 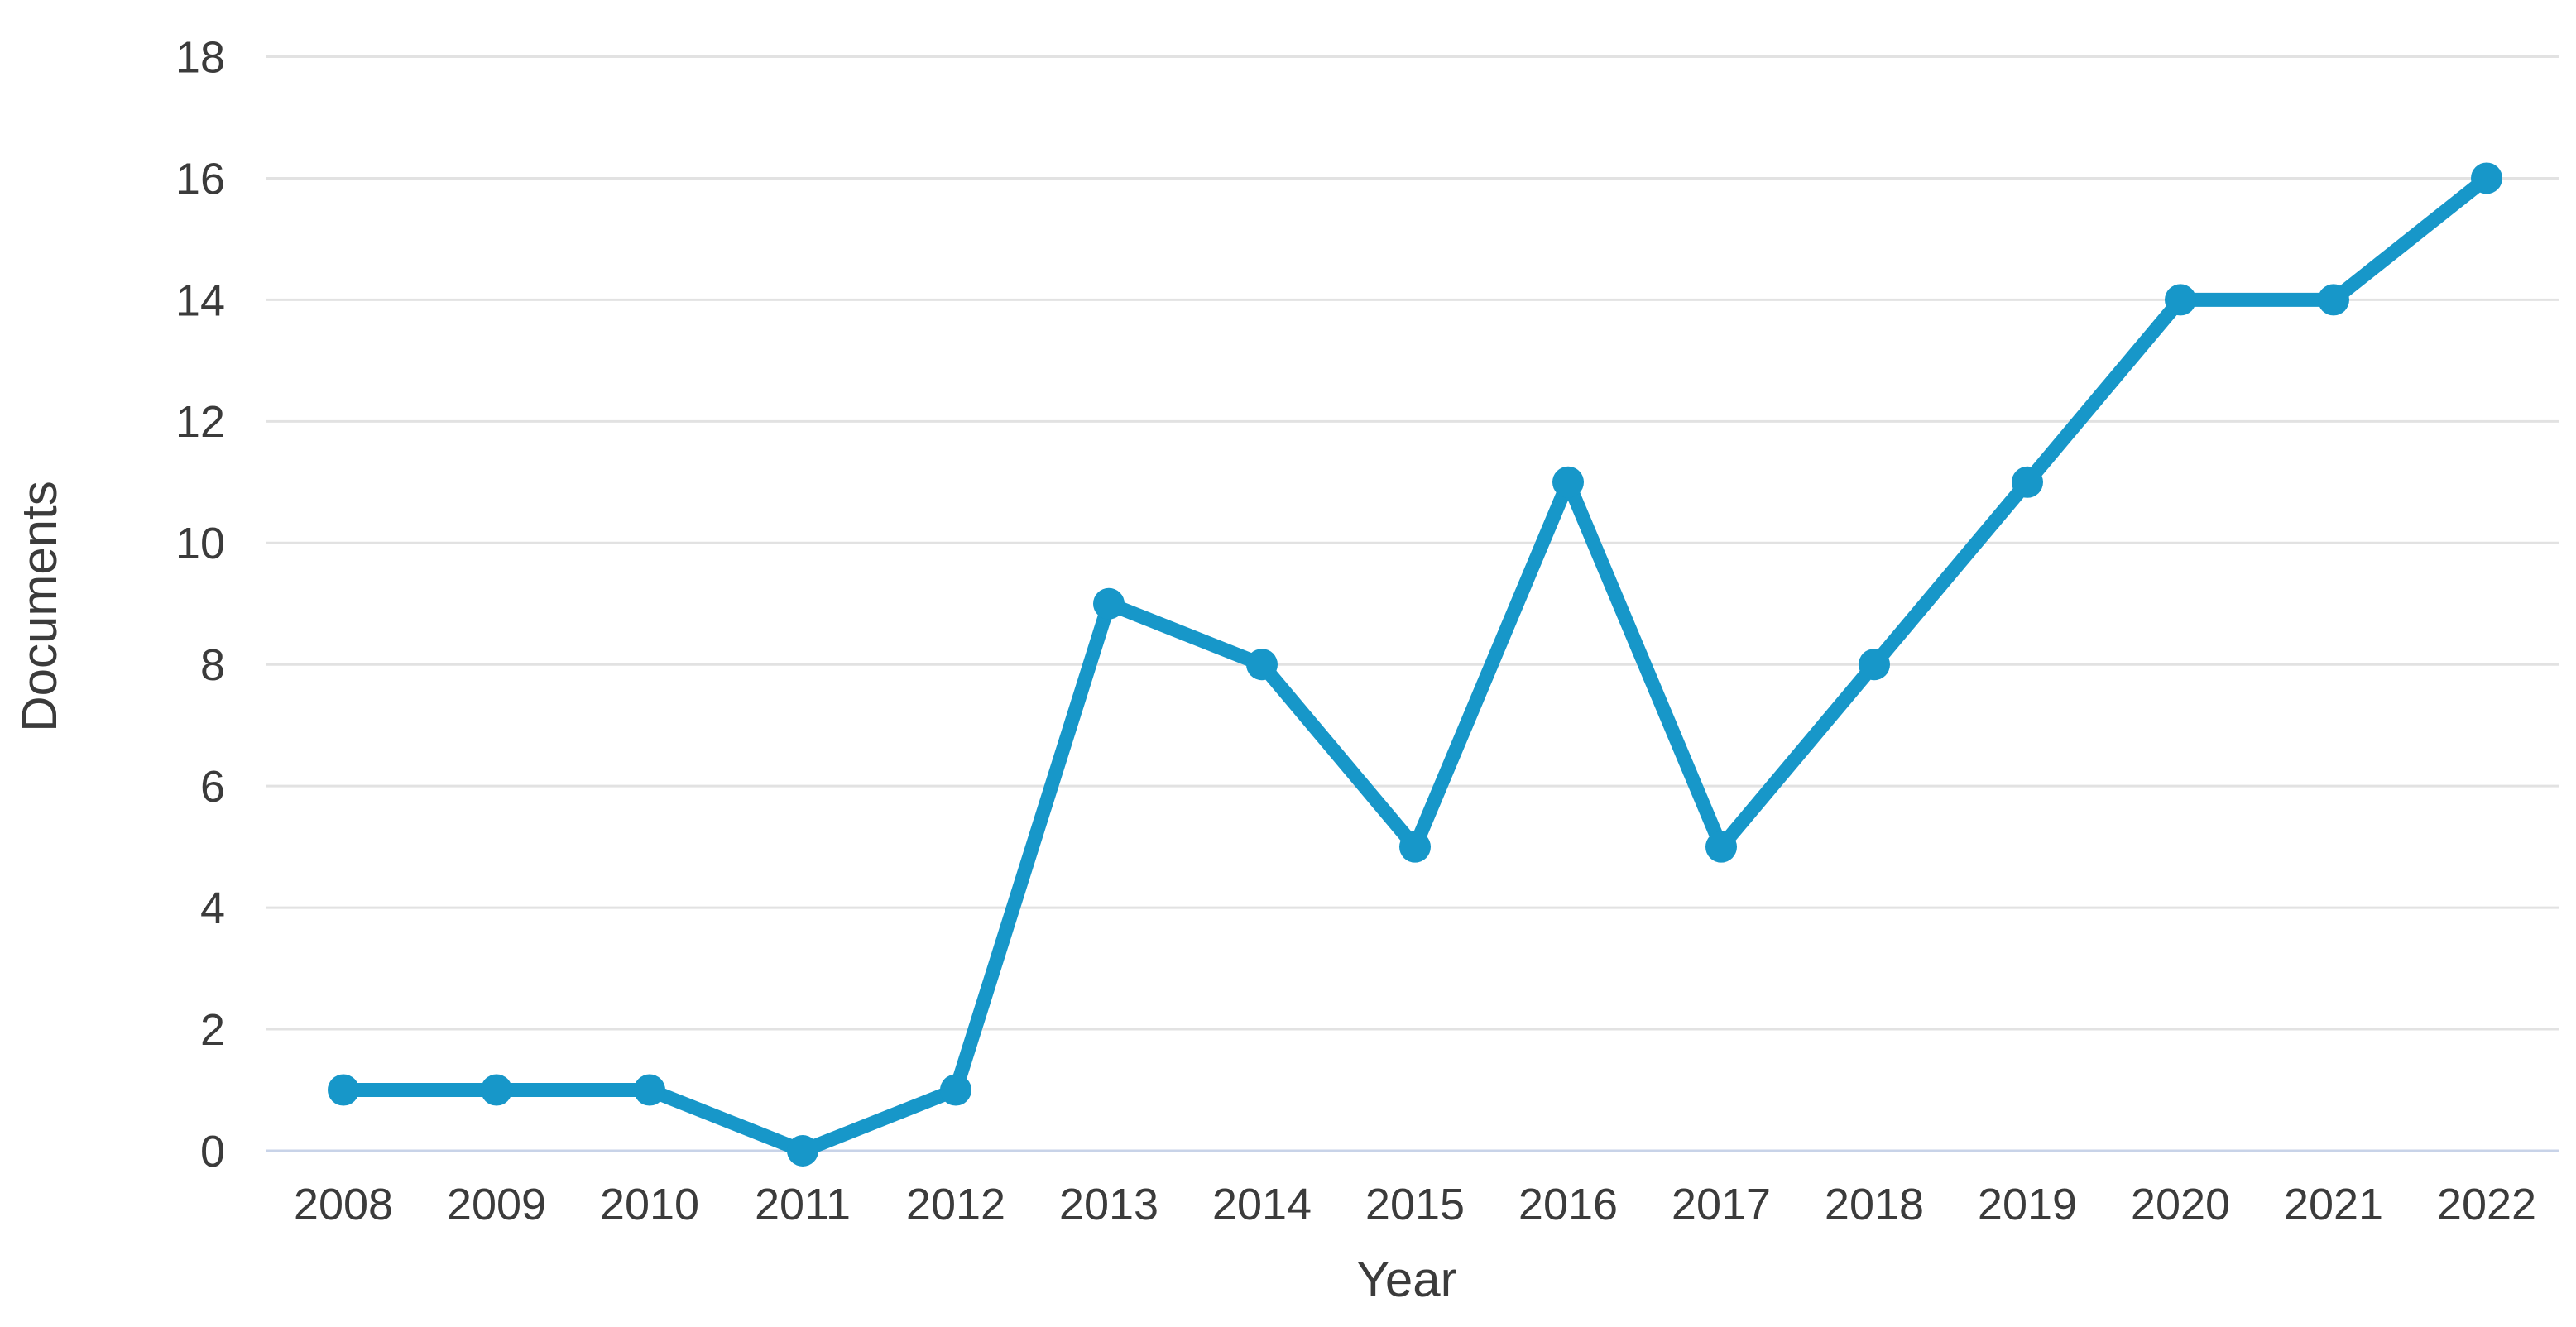 I want to click on data-point-2014, so click(x=1262, y=665).